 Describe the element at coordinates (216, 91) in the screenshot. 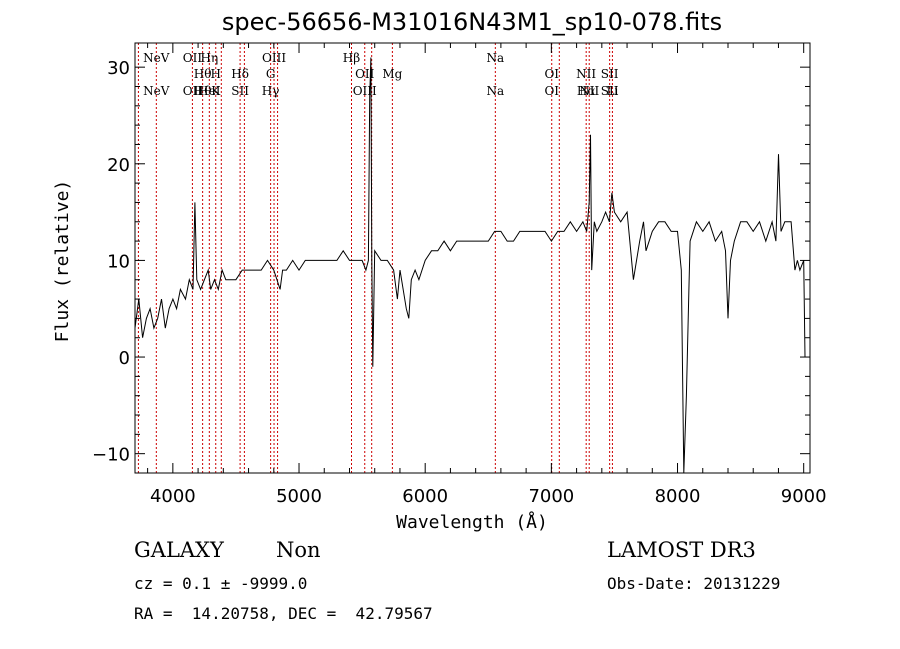

I see `line-marker-label: K` at that location.